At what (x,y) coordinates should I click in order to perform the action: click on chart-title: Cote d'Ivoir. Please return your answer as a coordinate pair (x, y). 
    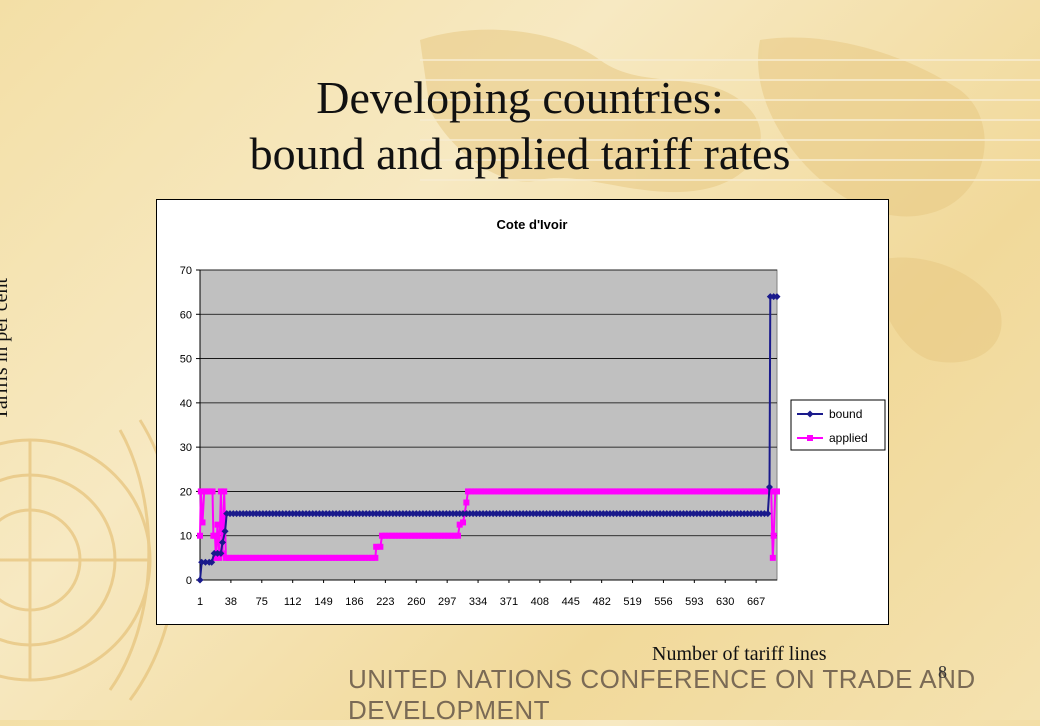
    Looking at the image, I should click on (532, 224).